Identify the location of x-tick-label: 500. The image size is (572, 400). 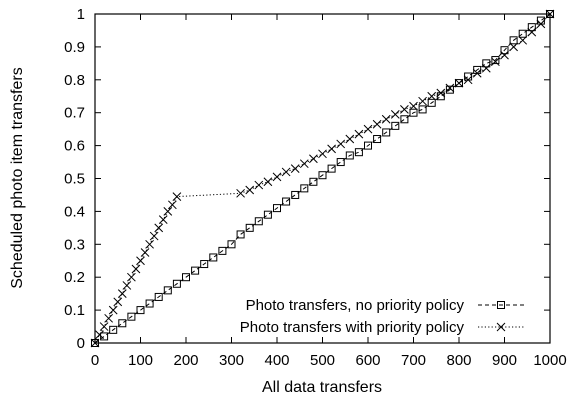
(322, 360).